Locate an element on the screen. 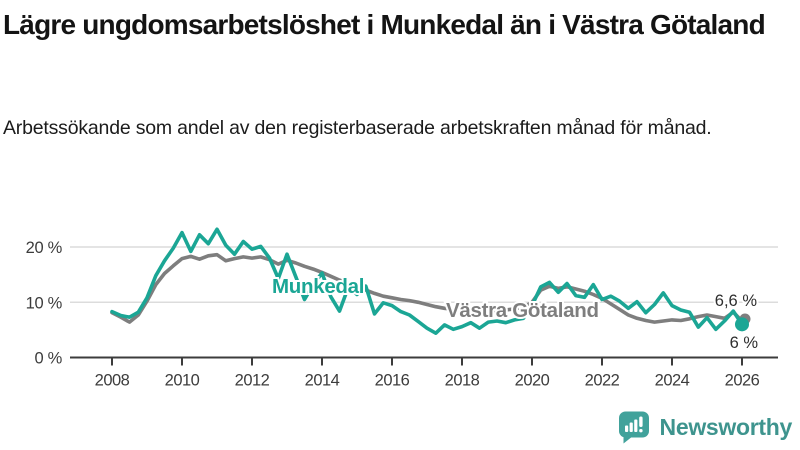 This screenshot has height=450, width=800. newsworthy-wordmark: Newsworthy is located at coordinates (726, 426).